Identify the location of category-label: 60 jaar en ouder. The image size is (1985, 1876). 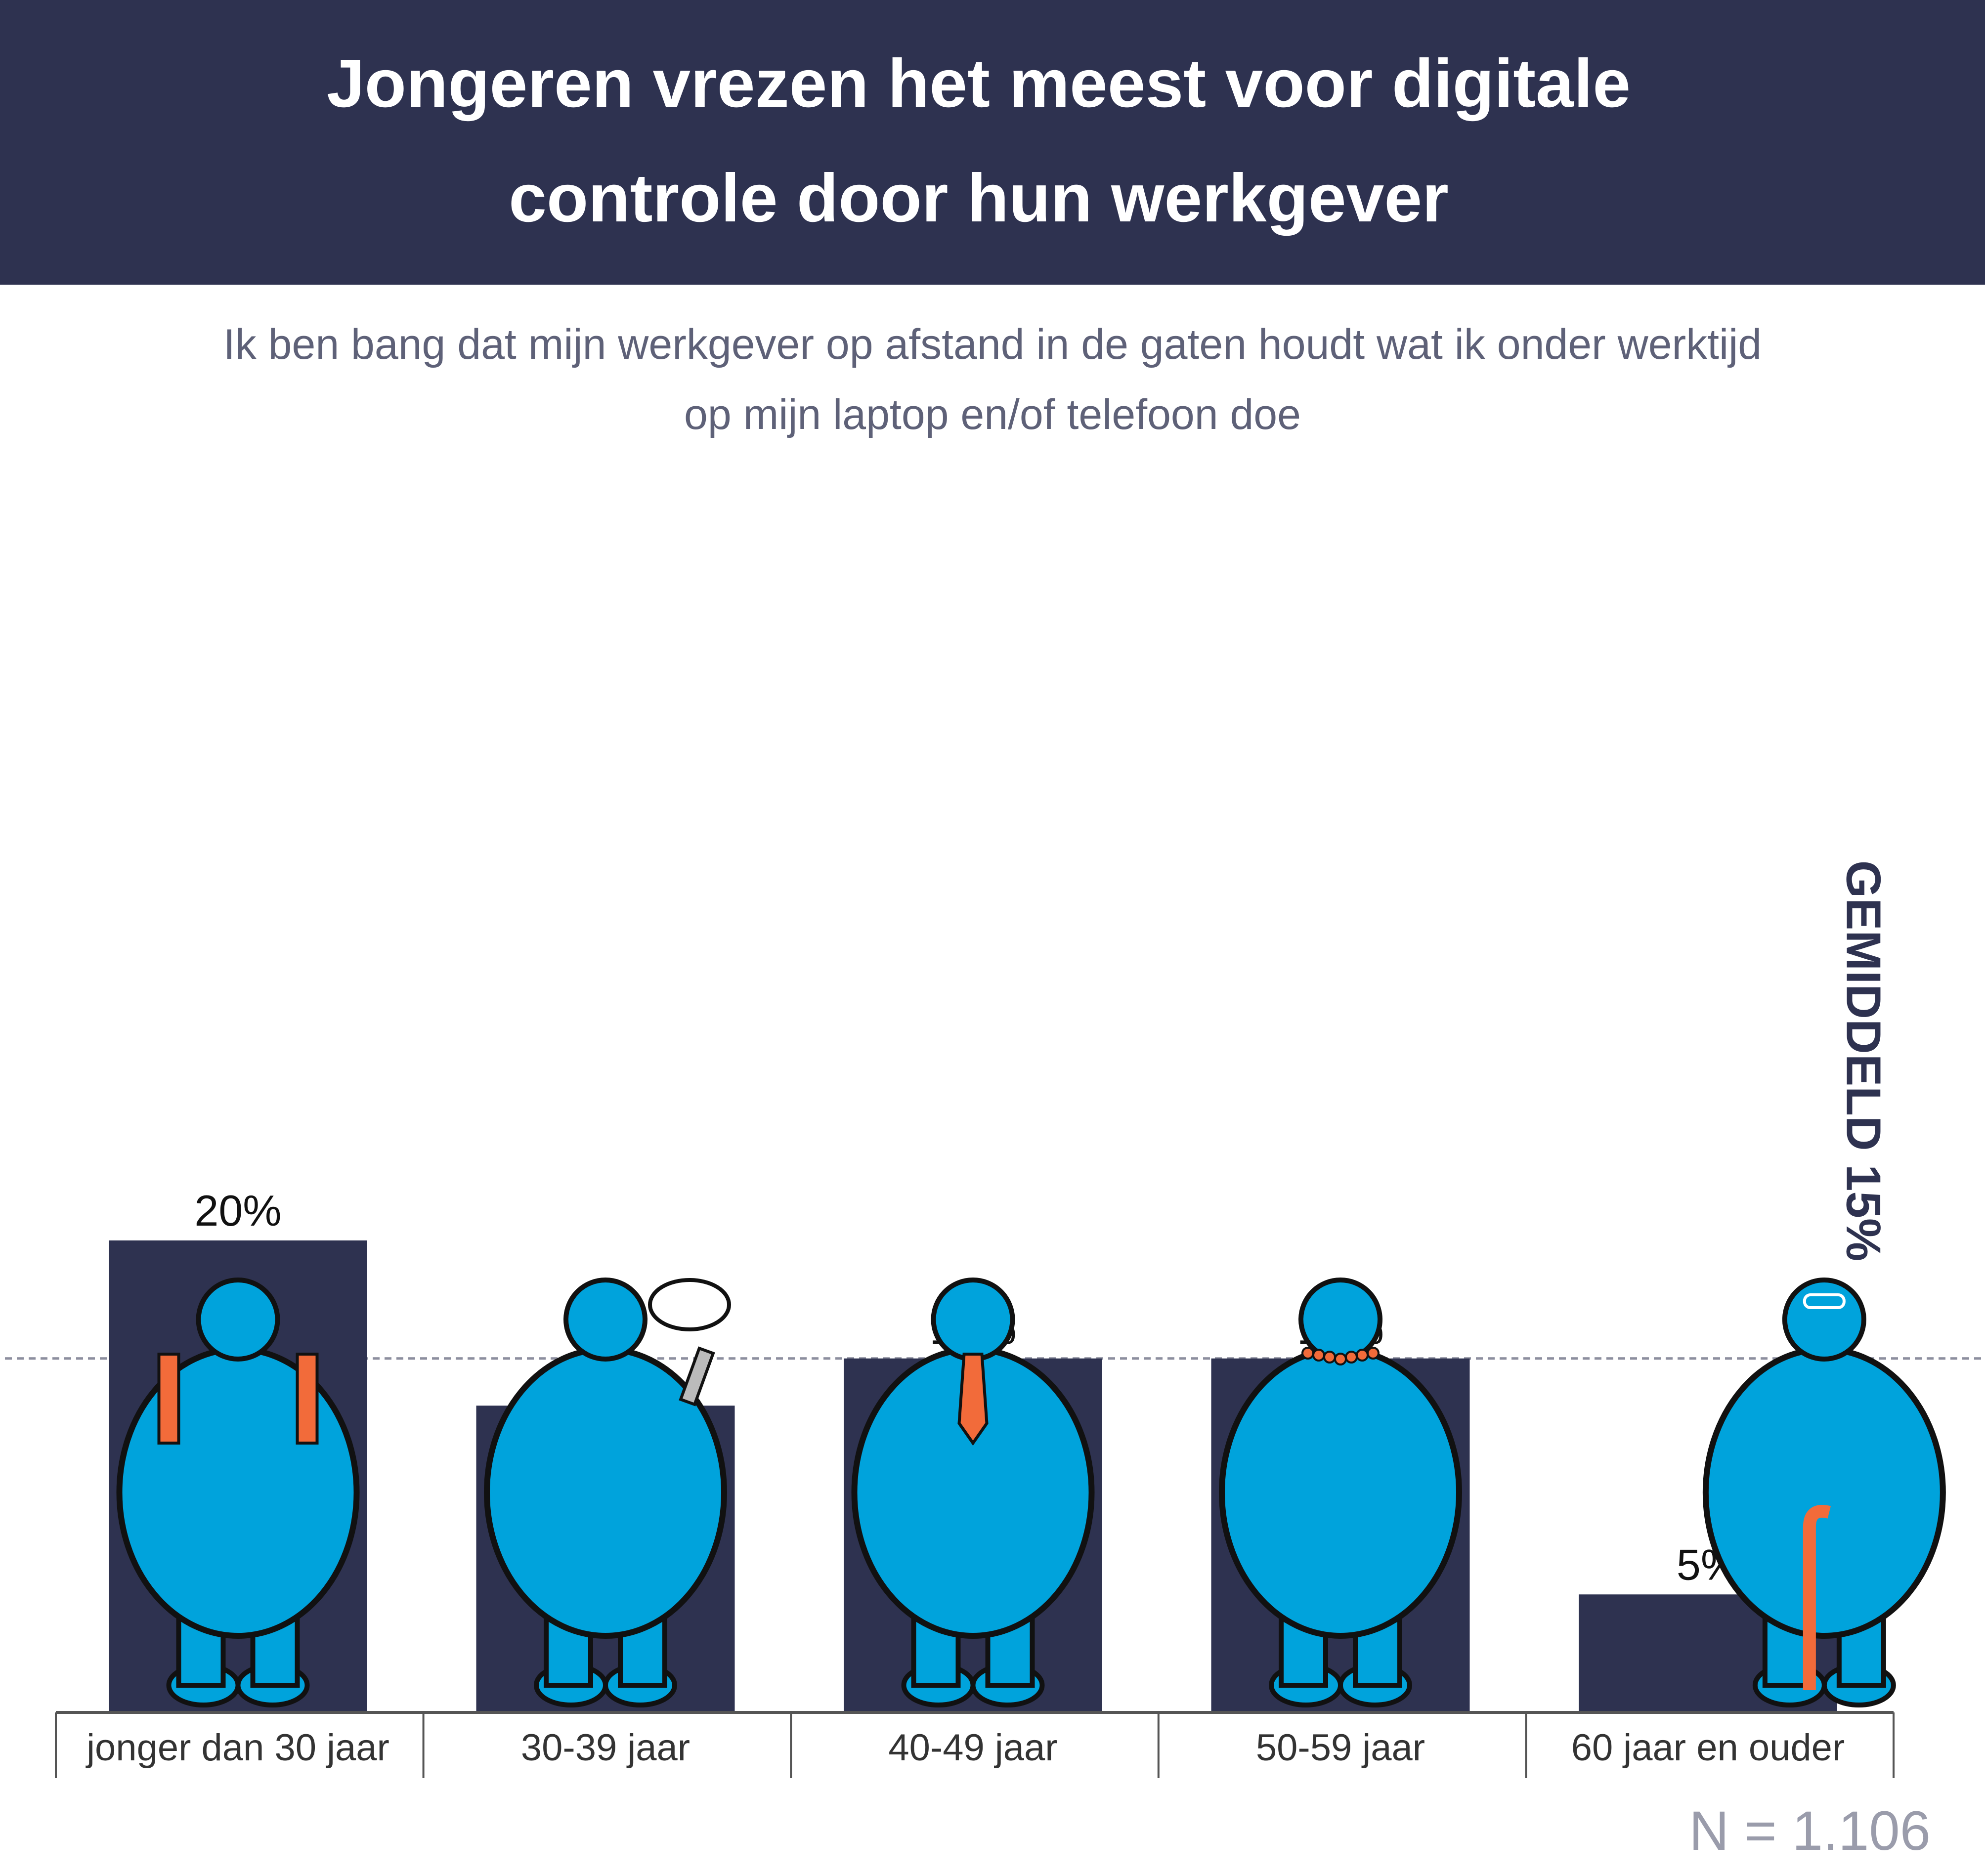
(1708, 1748).